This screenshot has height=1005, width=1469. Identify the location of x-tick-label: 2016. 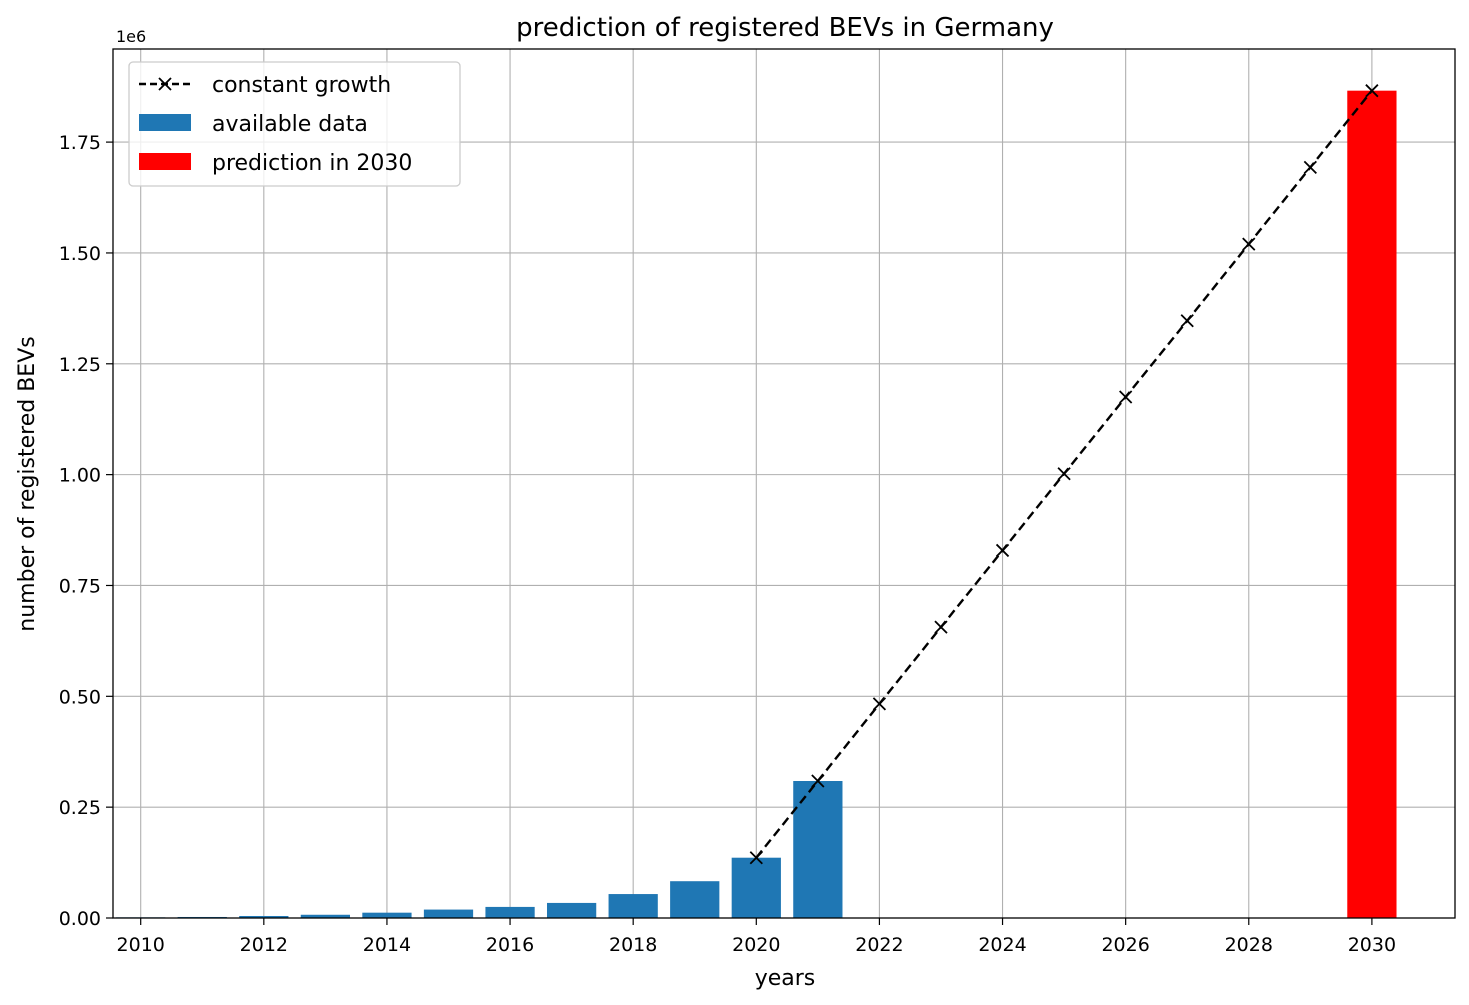
(510, 945).